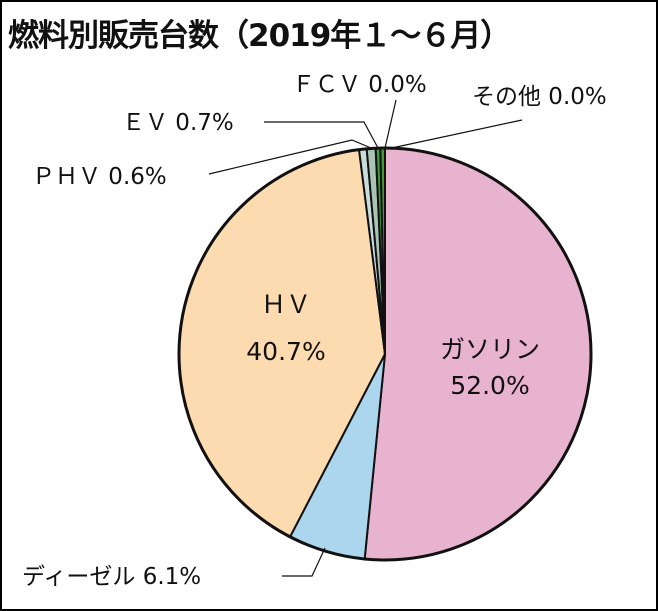 Image resolution: width=658 pixels, height=611 pixels. I want to click on leader-ev, so click(321, 135).